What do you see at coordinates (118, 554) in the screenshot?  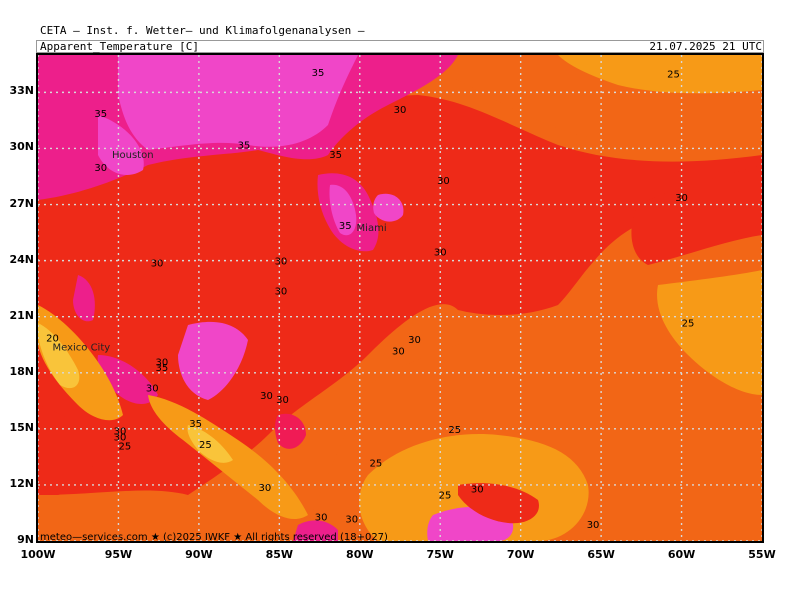 I see `lon-tick-label: 95W` at bounding box center [118, 554].